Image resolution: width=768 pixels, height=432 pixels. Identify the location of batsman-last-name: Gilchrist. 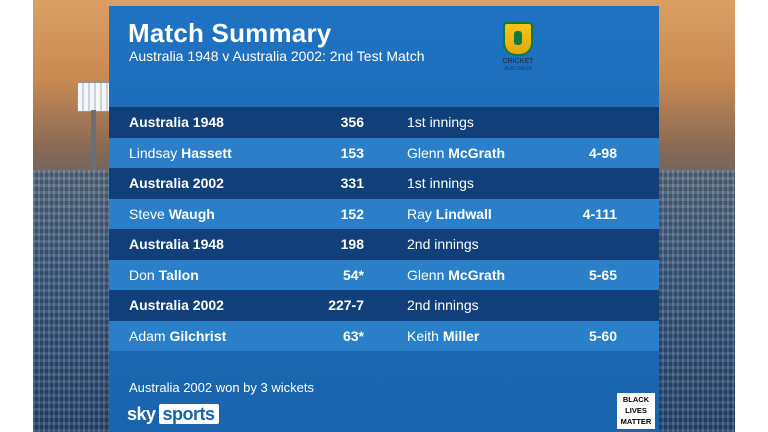
(198, 335).